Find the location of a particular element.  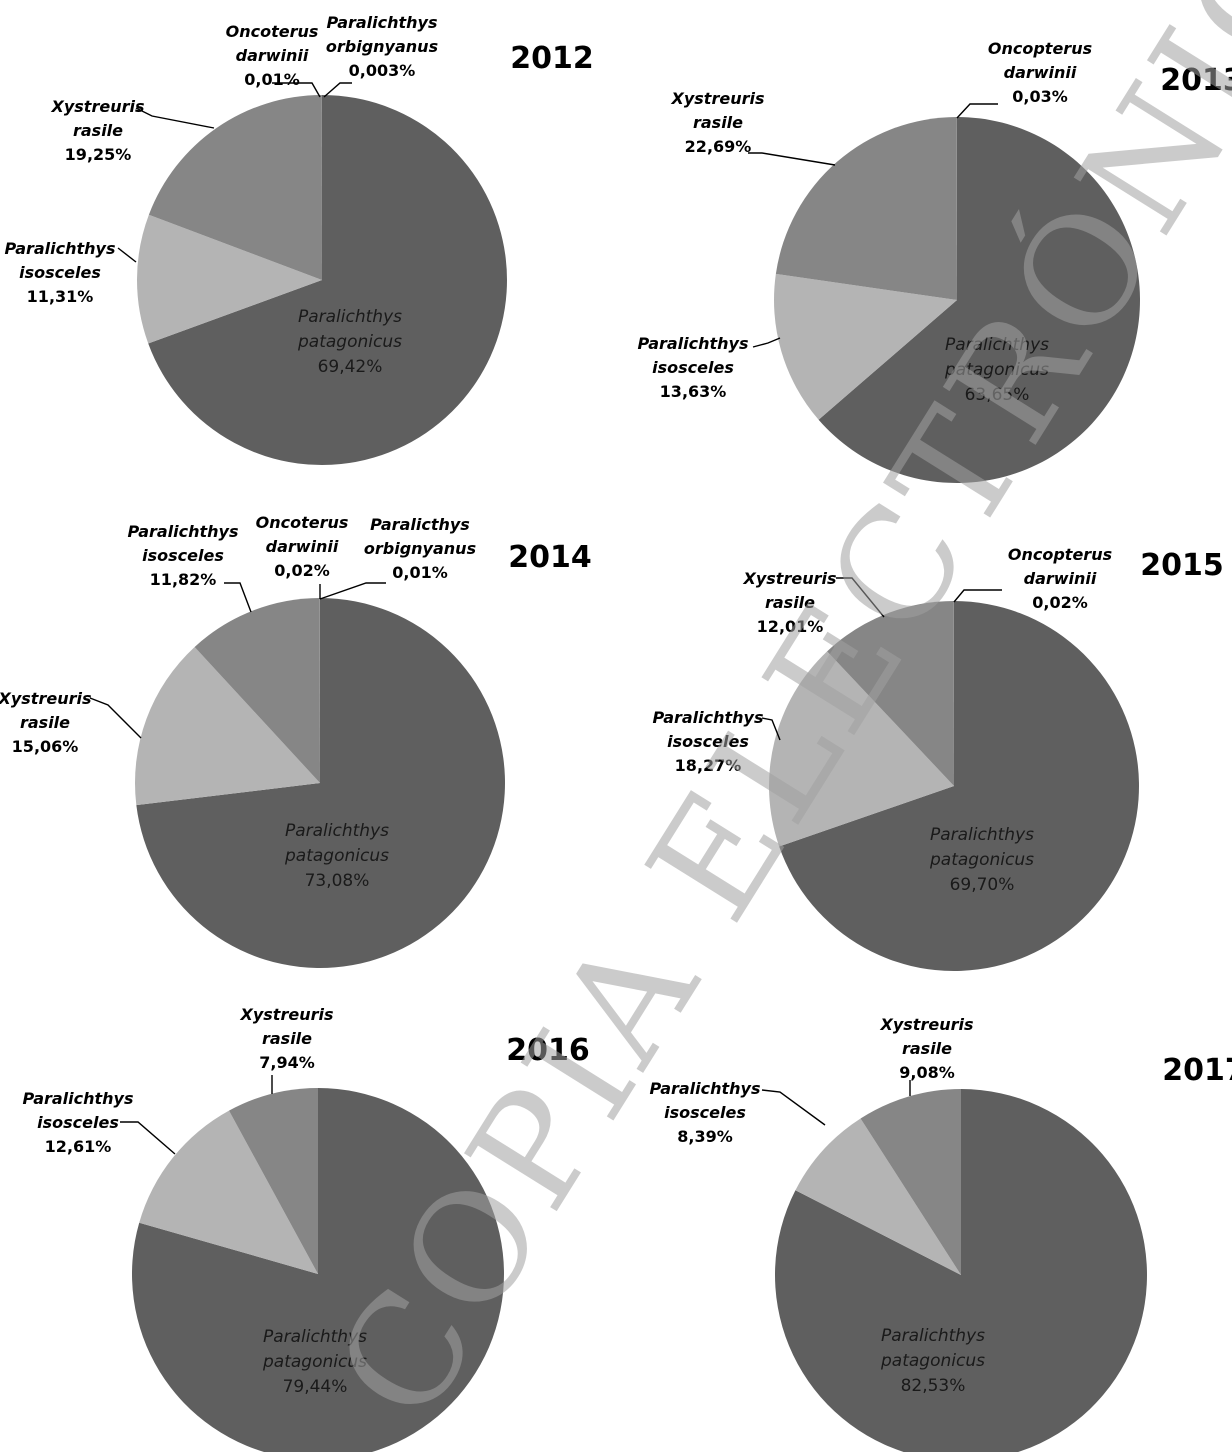

slice-label: Paralichthys patagonicus 69,42% is located at coordinates (349, 342).